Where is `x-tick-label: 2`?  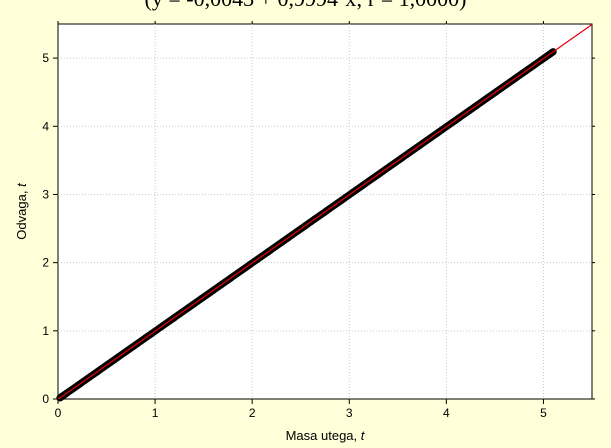
x-tick-label: 2 is located at coordinates (252, 413).